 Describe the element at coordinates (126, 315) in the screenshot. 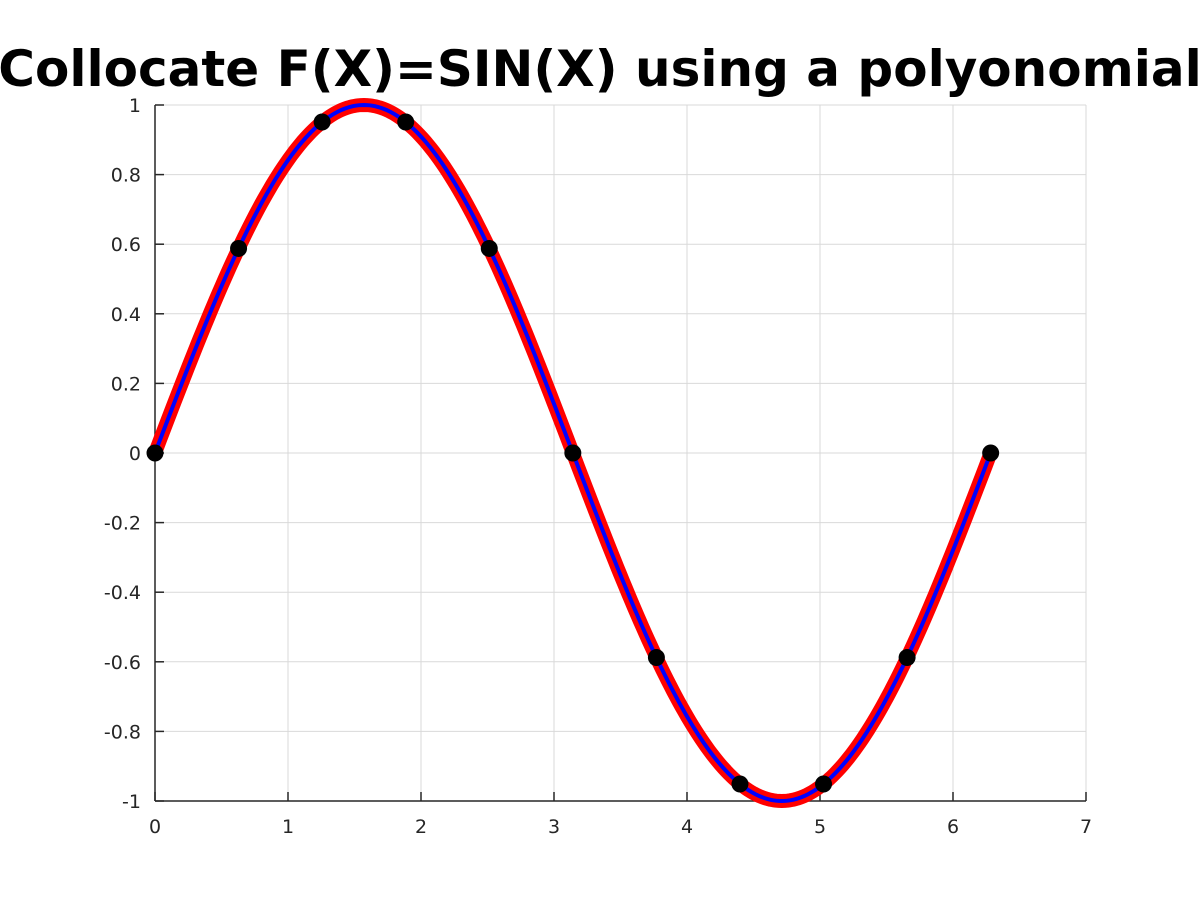

I see `y-tick-label: 0.4` at that location.